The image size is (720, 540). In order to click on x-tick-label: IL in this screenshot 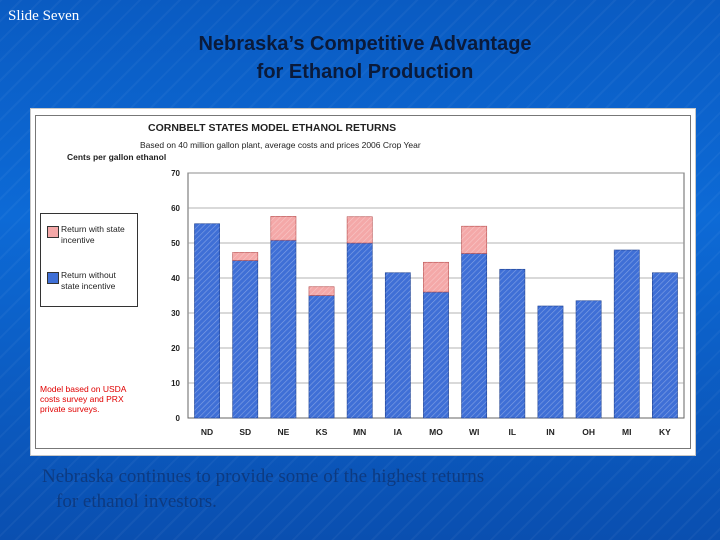, I will do `click(513, 432)`.